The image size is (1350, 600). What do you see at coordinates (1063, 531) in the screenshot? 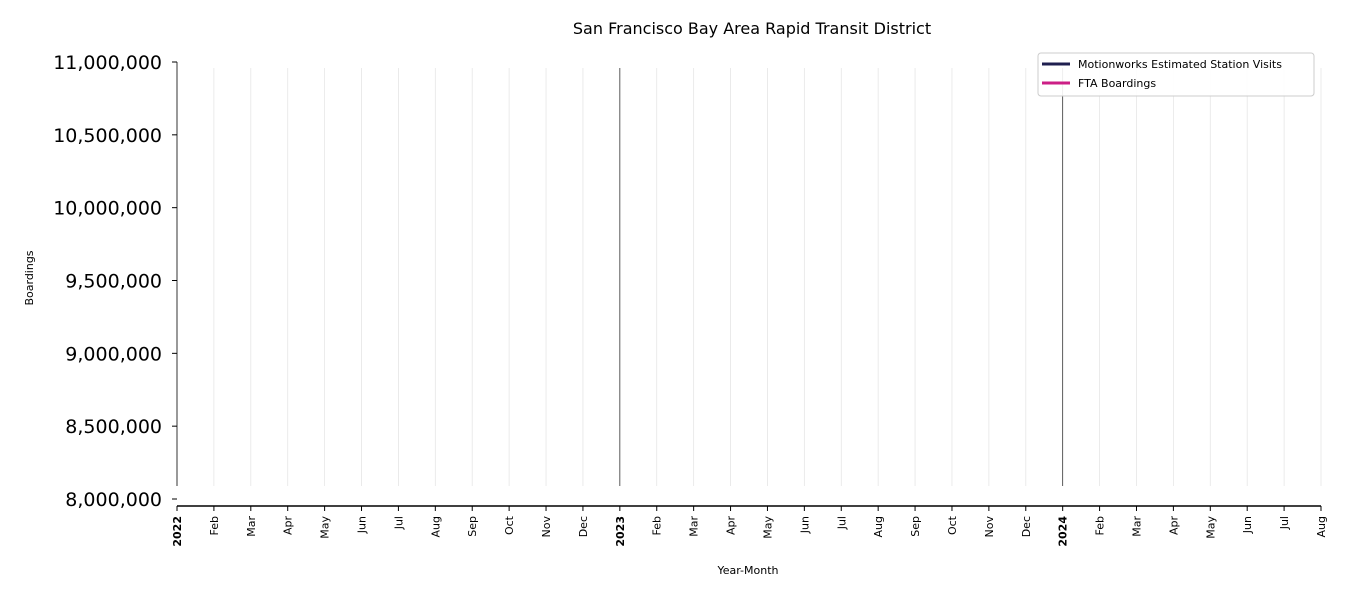
I see `x-tick-label: 2024` at bounding box center [1063, 531].